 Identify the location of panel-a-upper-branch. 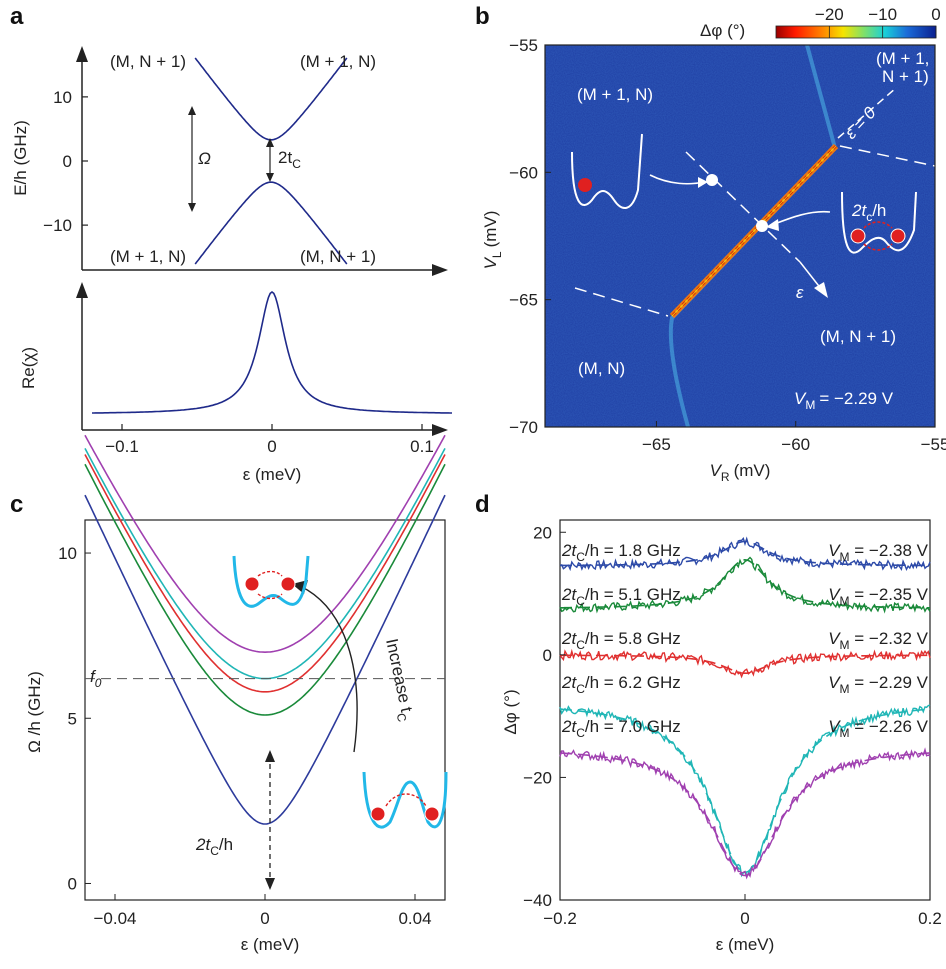
(271, 99).